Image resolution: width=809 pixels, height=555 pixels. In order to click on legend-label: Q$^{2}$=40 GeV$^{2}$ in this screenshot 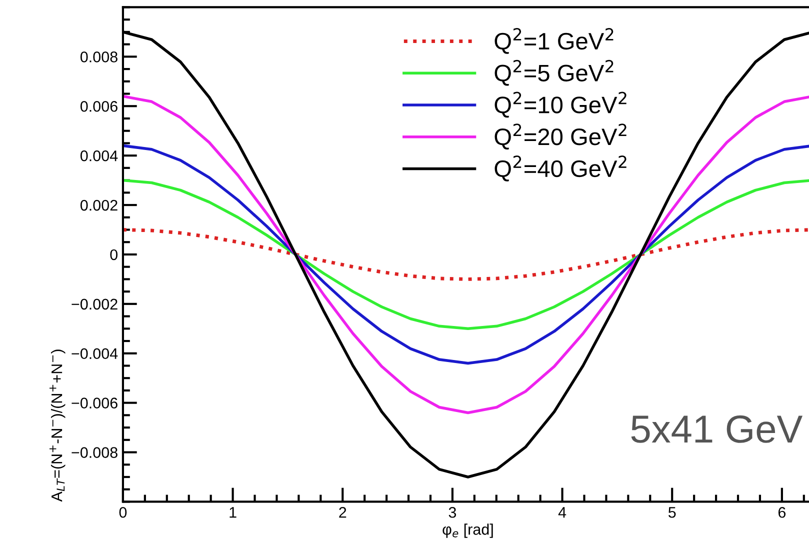, I will do `click(560, 169)`.